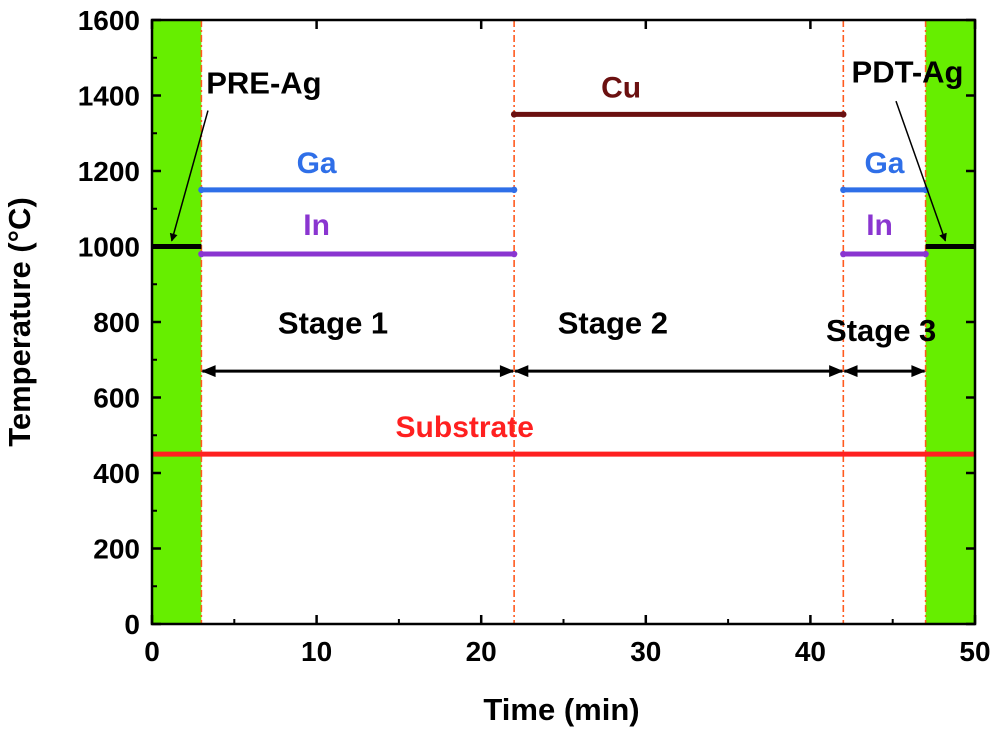 This screenshot has width=1000, height=731. What do you see at coordinates (561, 709) in the screenshot?
I see `x-axis-title: Time (min)` at bounding box center [561, 709].